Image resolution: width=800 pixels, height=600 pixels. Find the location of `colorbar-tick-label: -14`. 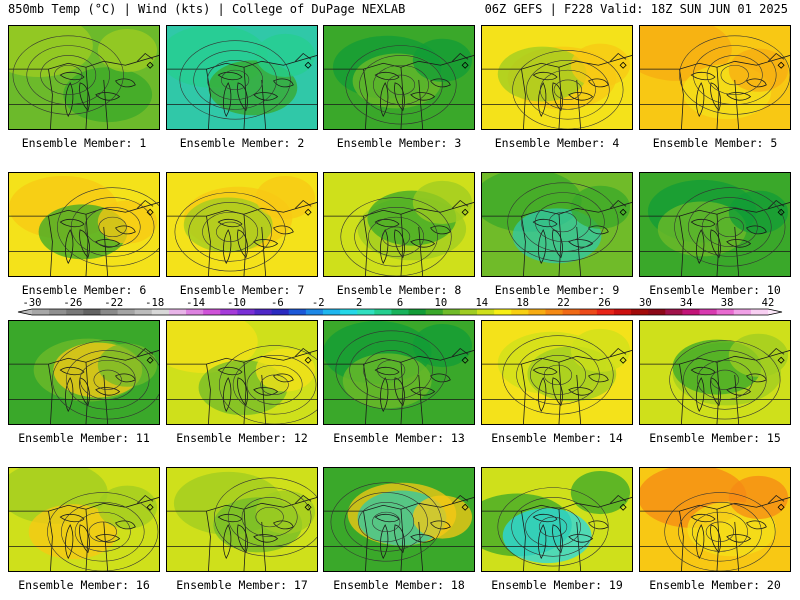

colorbar-tick-label: -14 is located at coordinates (196, 303).